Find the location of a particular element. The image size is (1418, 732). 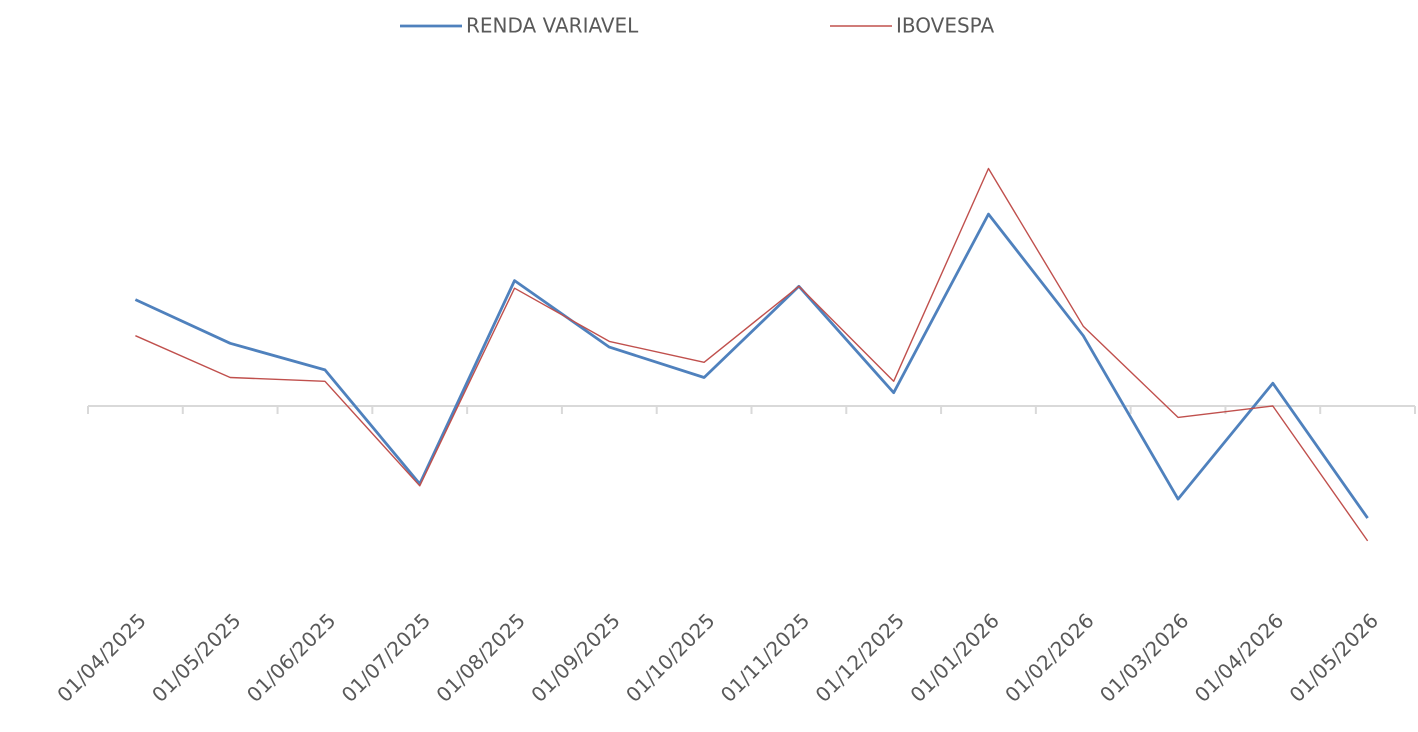

legend-label: IBOVESPA is located at coordinates (945, 26).